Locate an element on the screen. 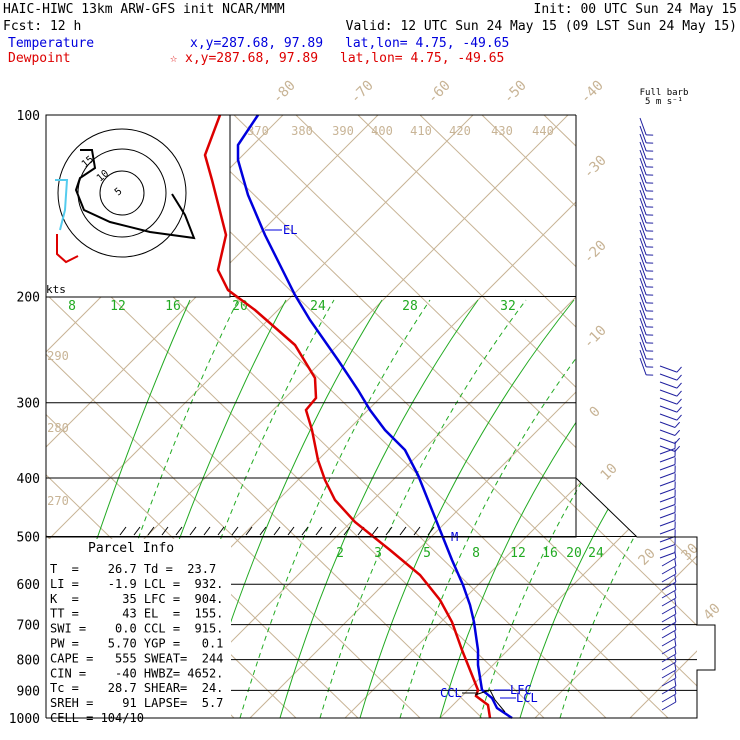 This screenshot has width=740, height=740. parcel-info-row: LI = -1.9 LCL = 932. is located at coordinates (136, 584).